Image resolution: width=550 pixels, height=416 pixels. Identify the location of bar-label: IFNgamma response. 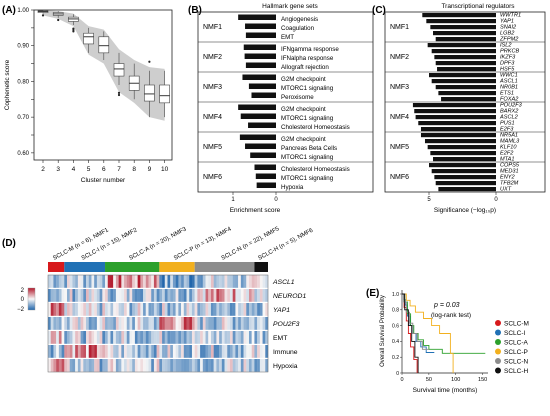
(310, 49).